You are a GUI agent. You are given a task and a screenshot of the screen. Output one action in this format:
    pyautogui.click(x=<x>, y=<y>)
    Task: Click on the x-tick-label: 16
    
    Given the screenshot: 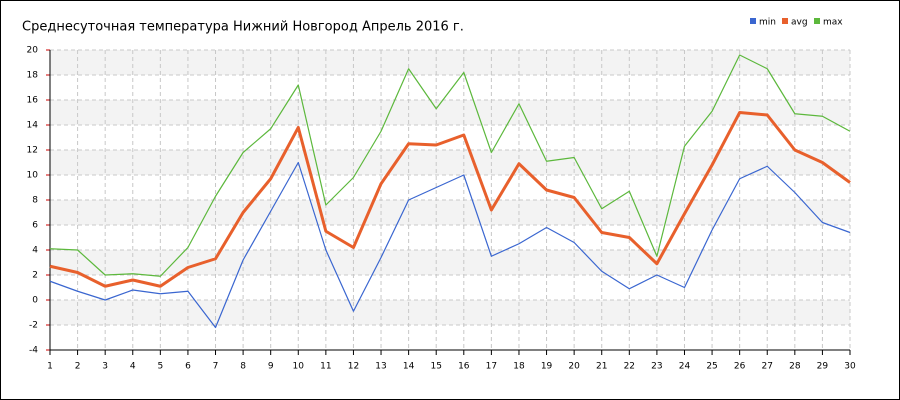 What is the action you would take?
    pyautogui.click(x=464, y=367)
    